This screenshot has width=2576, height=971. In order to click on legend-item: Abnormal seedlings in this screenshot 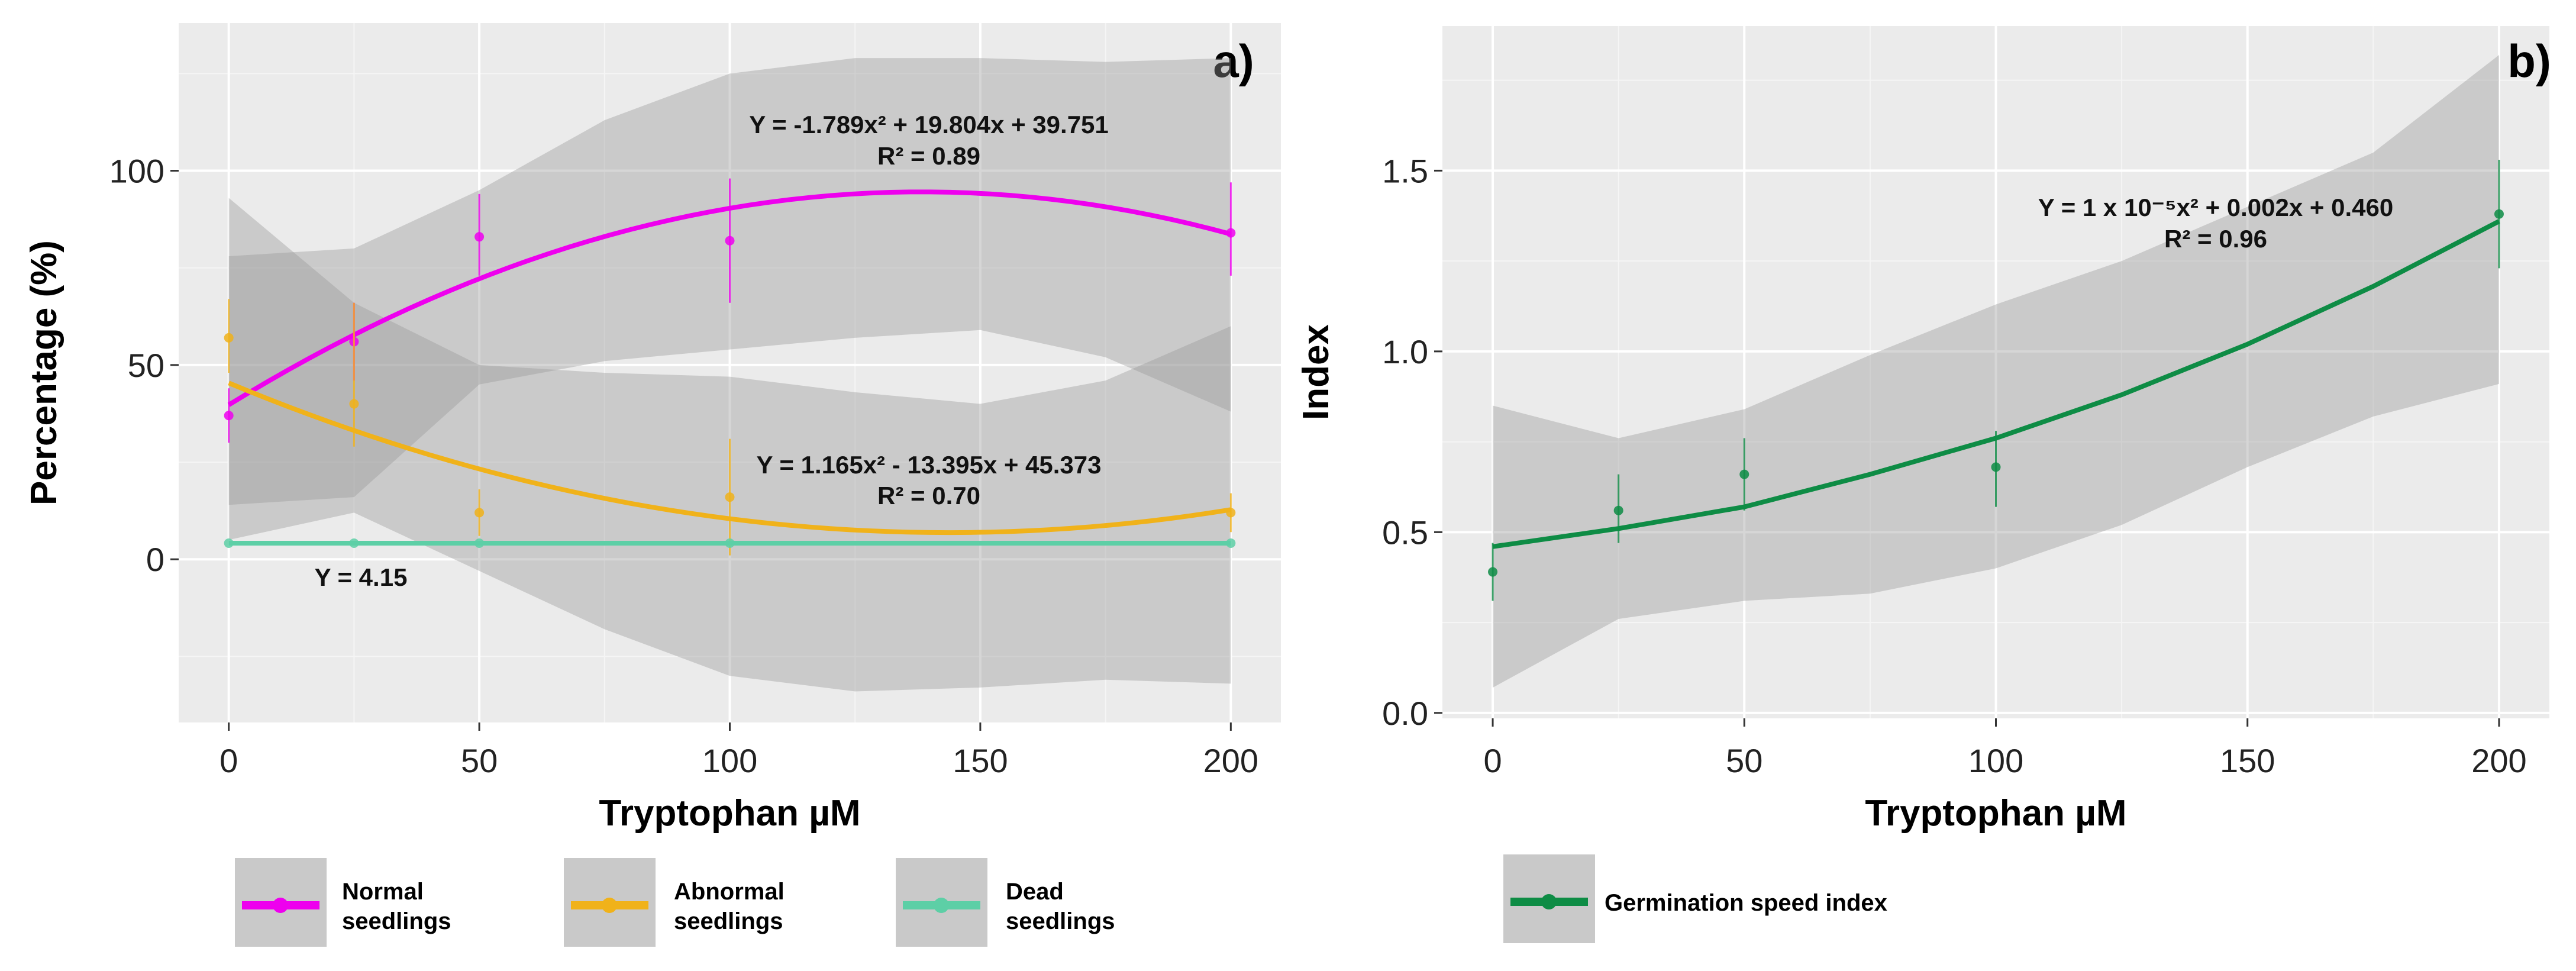, I will do `click(674, 902)`.